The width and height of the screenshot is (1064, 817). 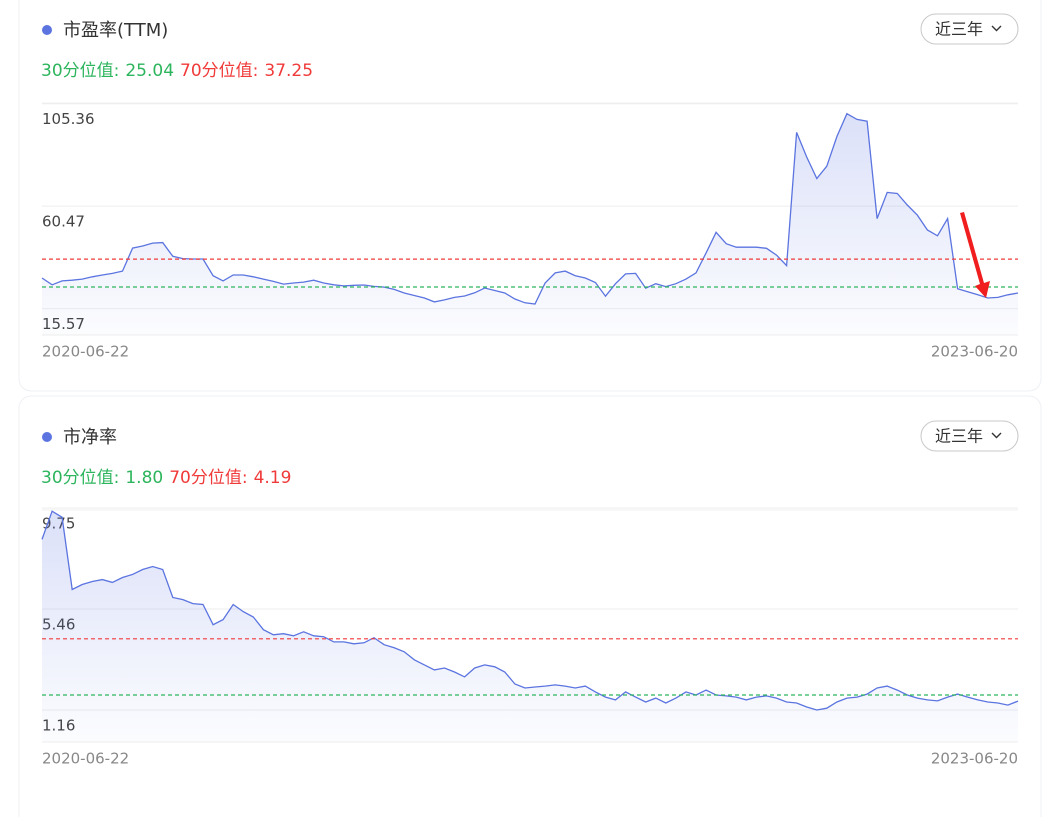 What do you see at coordinates (68, 119) in the screenshot?
I see `y-tick-label: 105.36` at bounding box center [68, 119].